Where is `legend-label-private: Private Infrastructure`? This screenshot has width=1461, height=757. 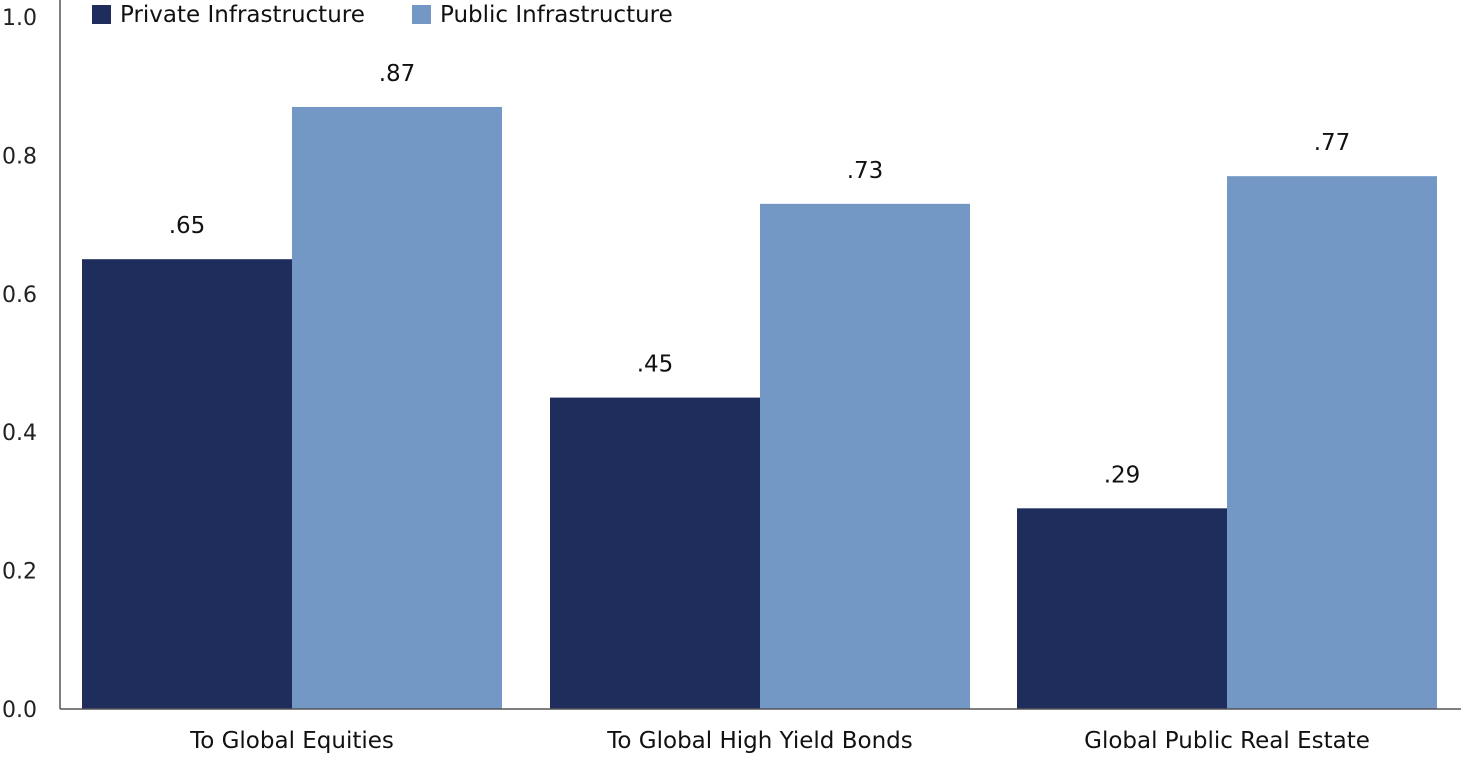 legend-label-private: Private Infrastructure is located at coordinates (242, 15).